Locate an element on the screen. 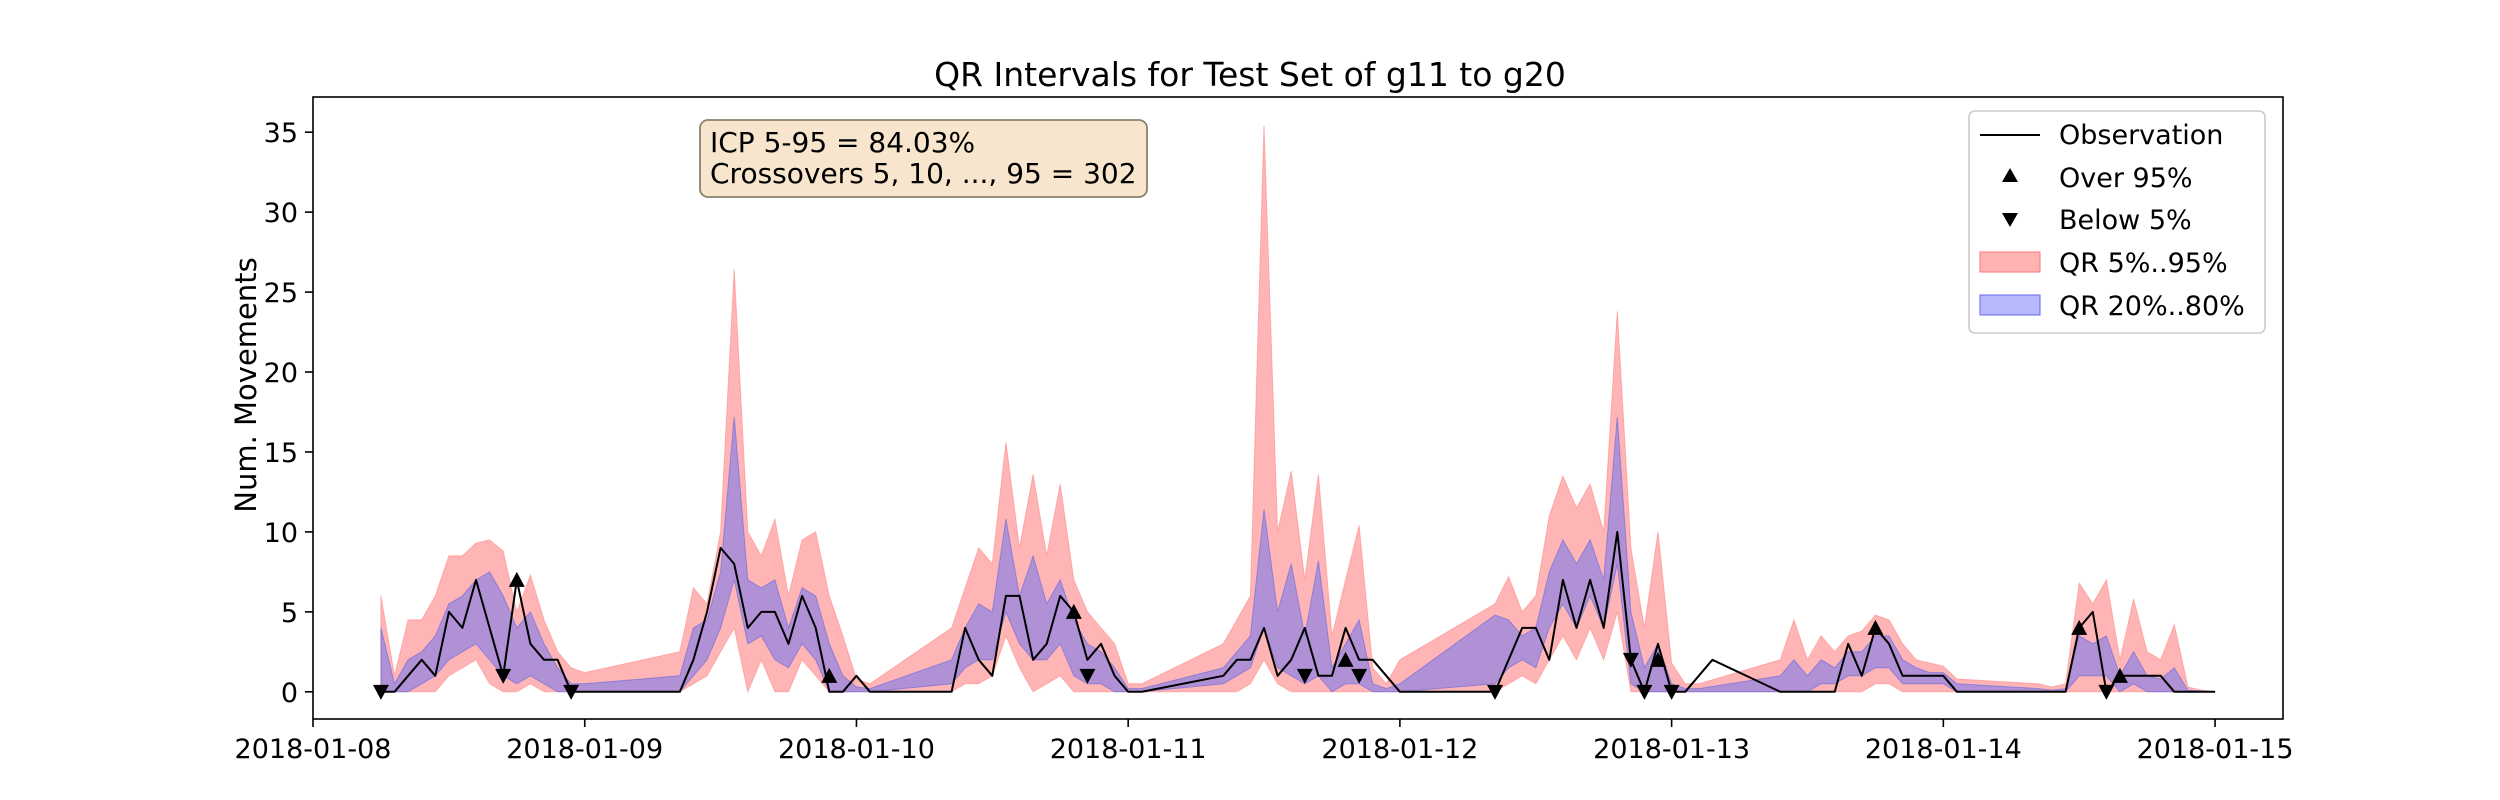  legend-label-qr-20-80: QR 20%..80% is located at coordinates (2152, 306).